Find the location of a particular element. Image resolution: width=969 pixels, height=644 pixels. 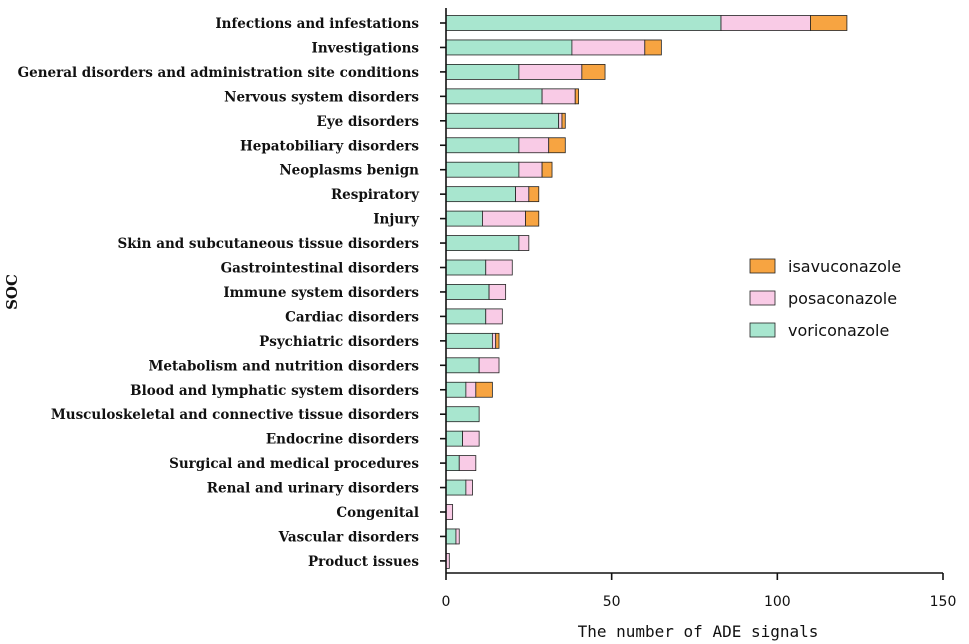

bar-voriconazole-gastrointestinal-disorders is located at coordinates (466, 267).